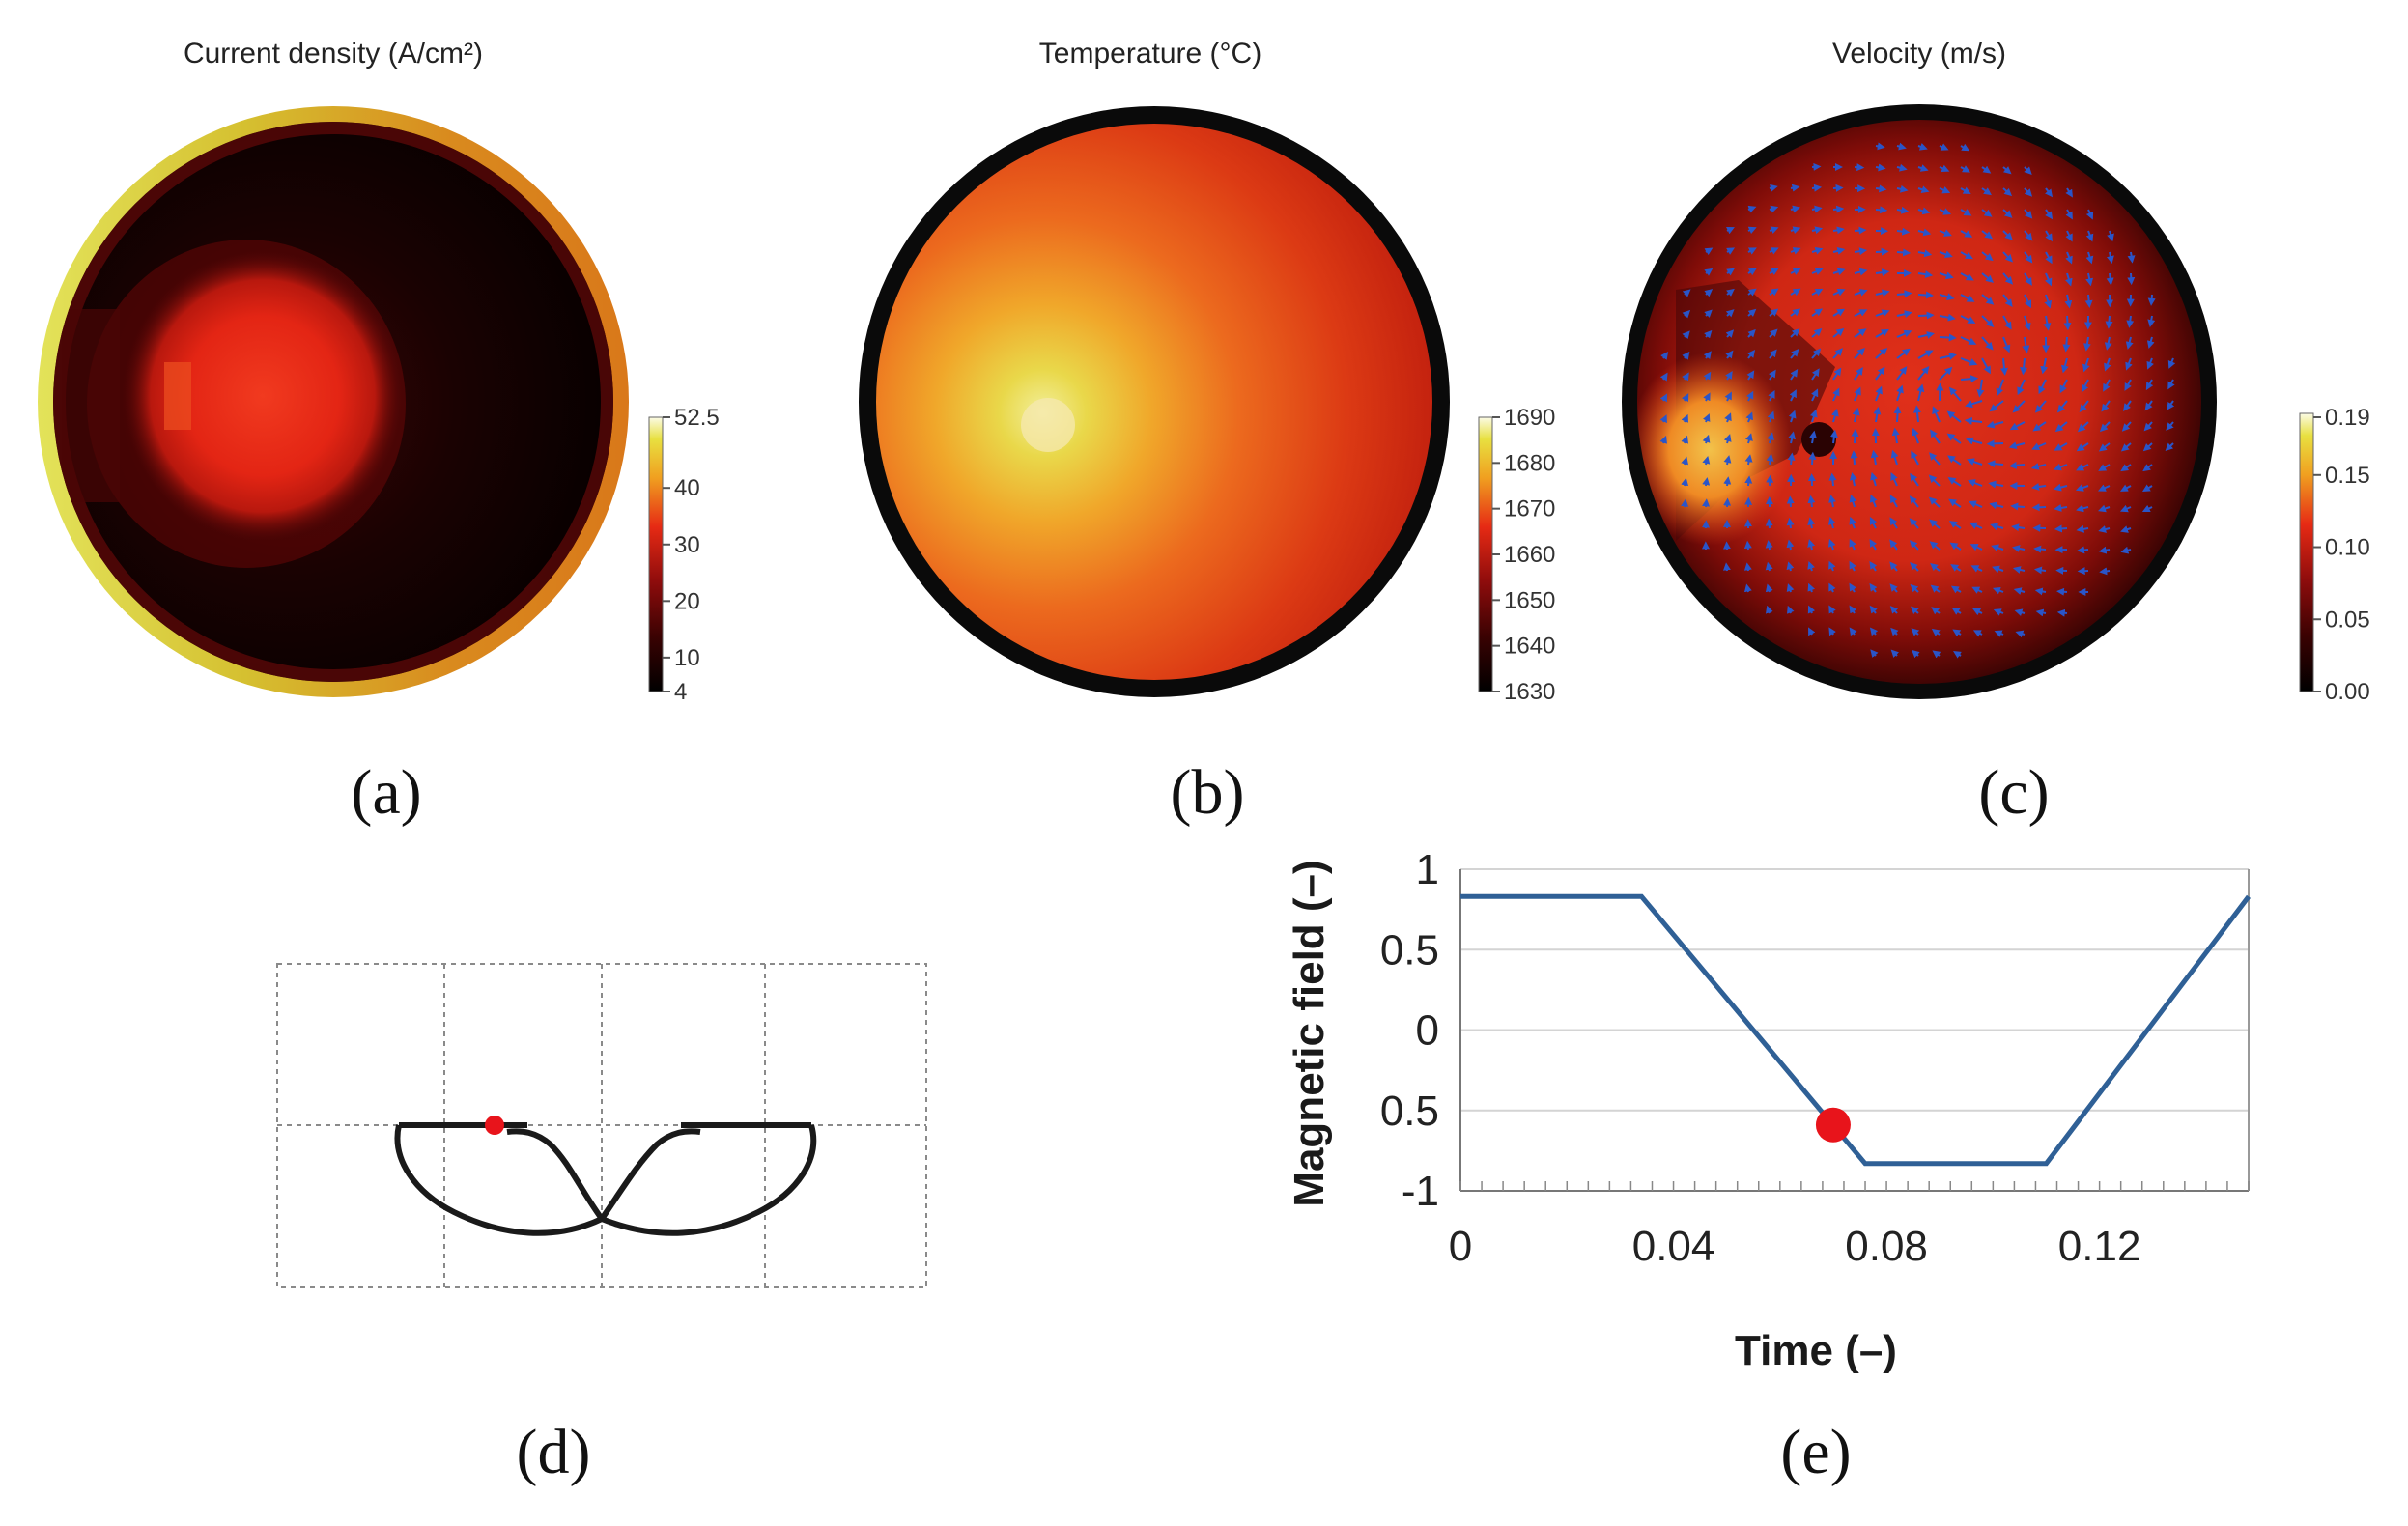 The height and width of the screenshot is (1526, 2408). Describe the element at coordinates (554, 1452) in the screenshot. I see `panel-d-label: (d)` at that location.